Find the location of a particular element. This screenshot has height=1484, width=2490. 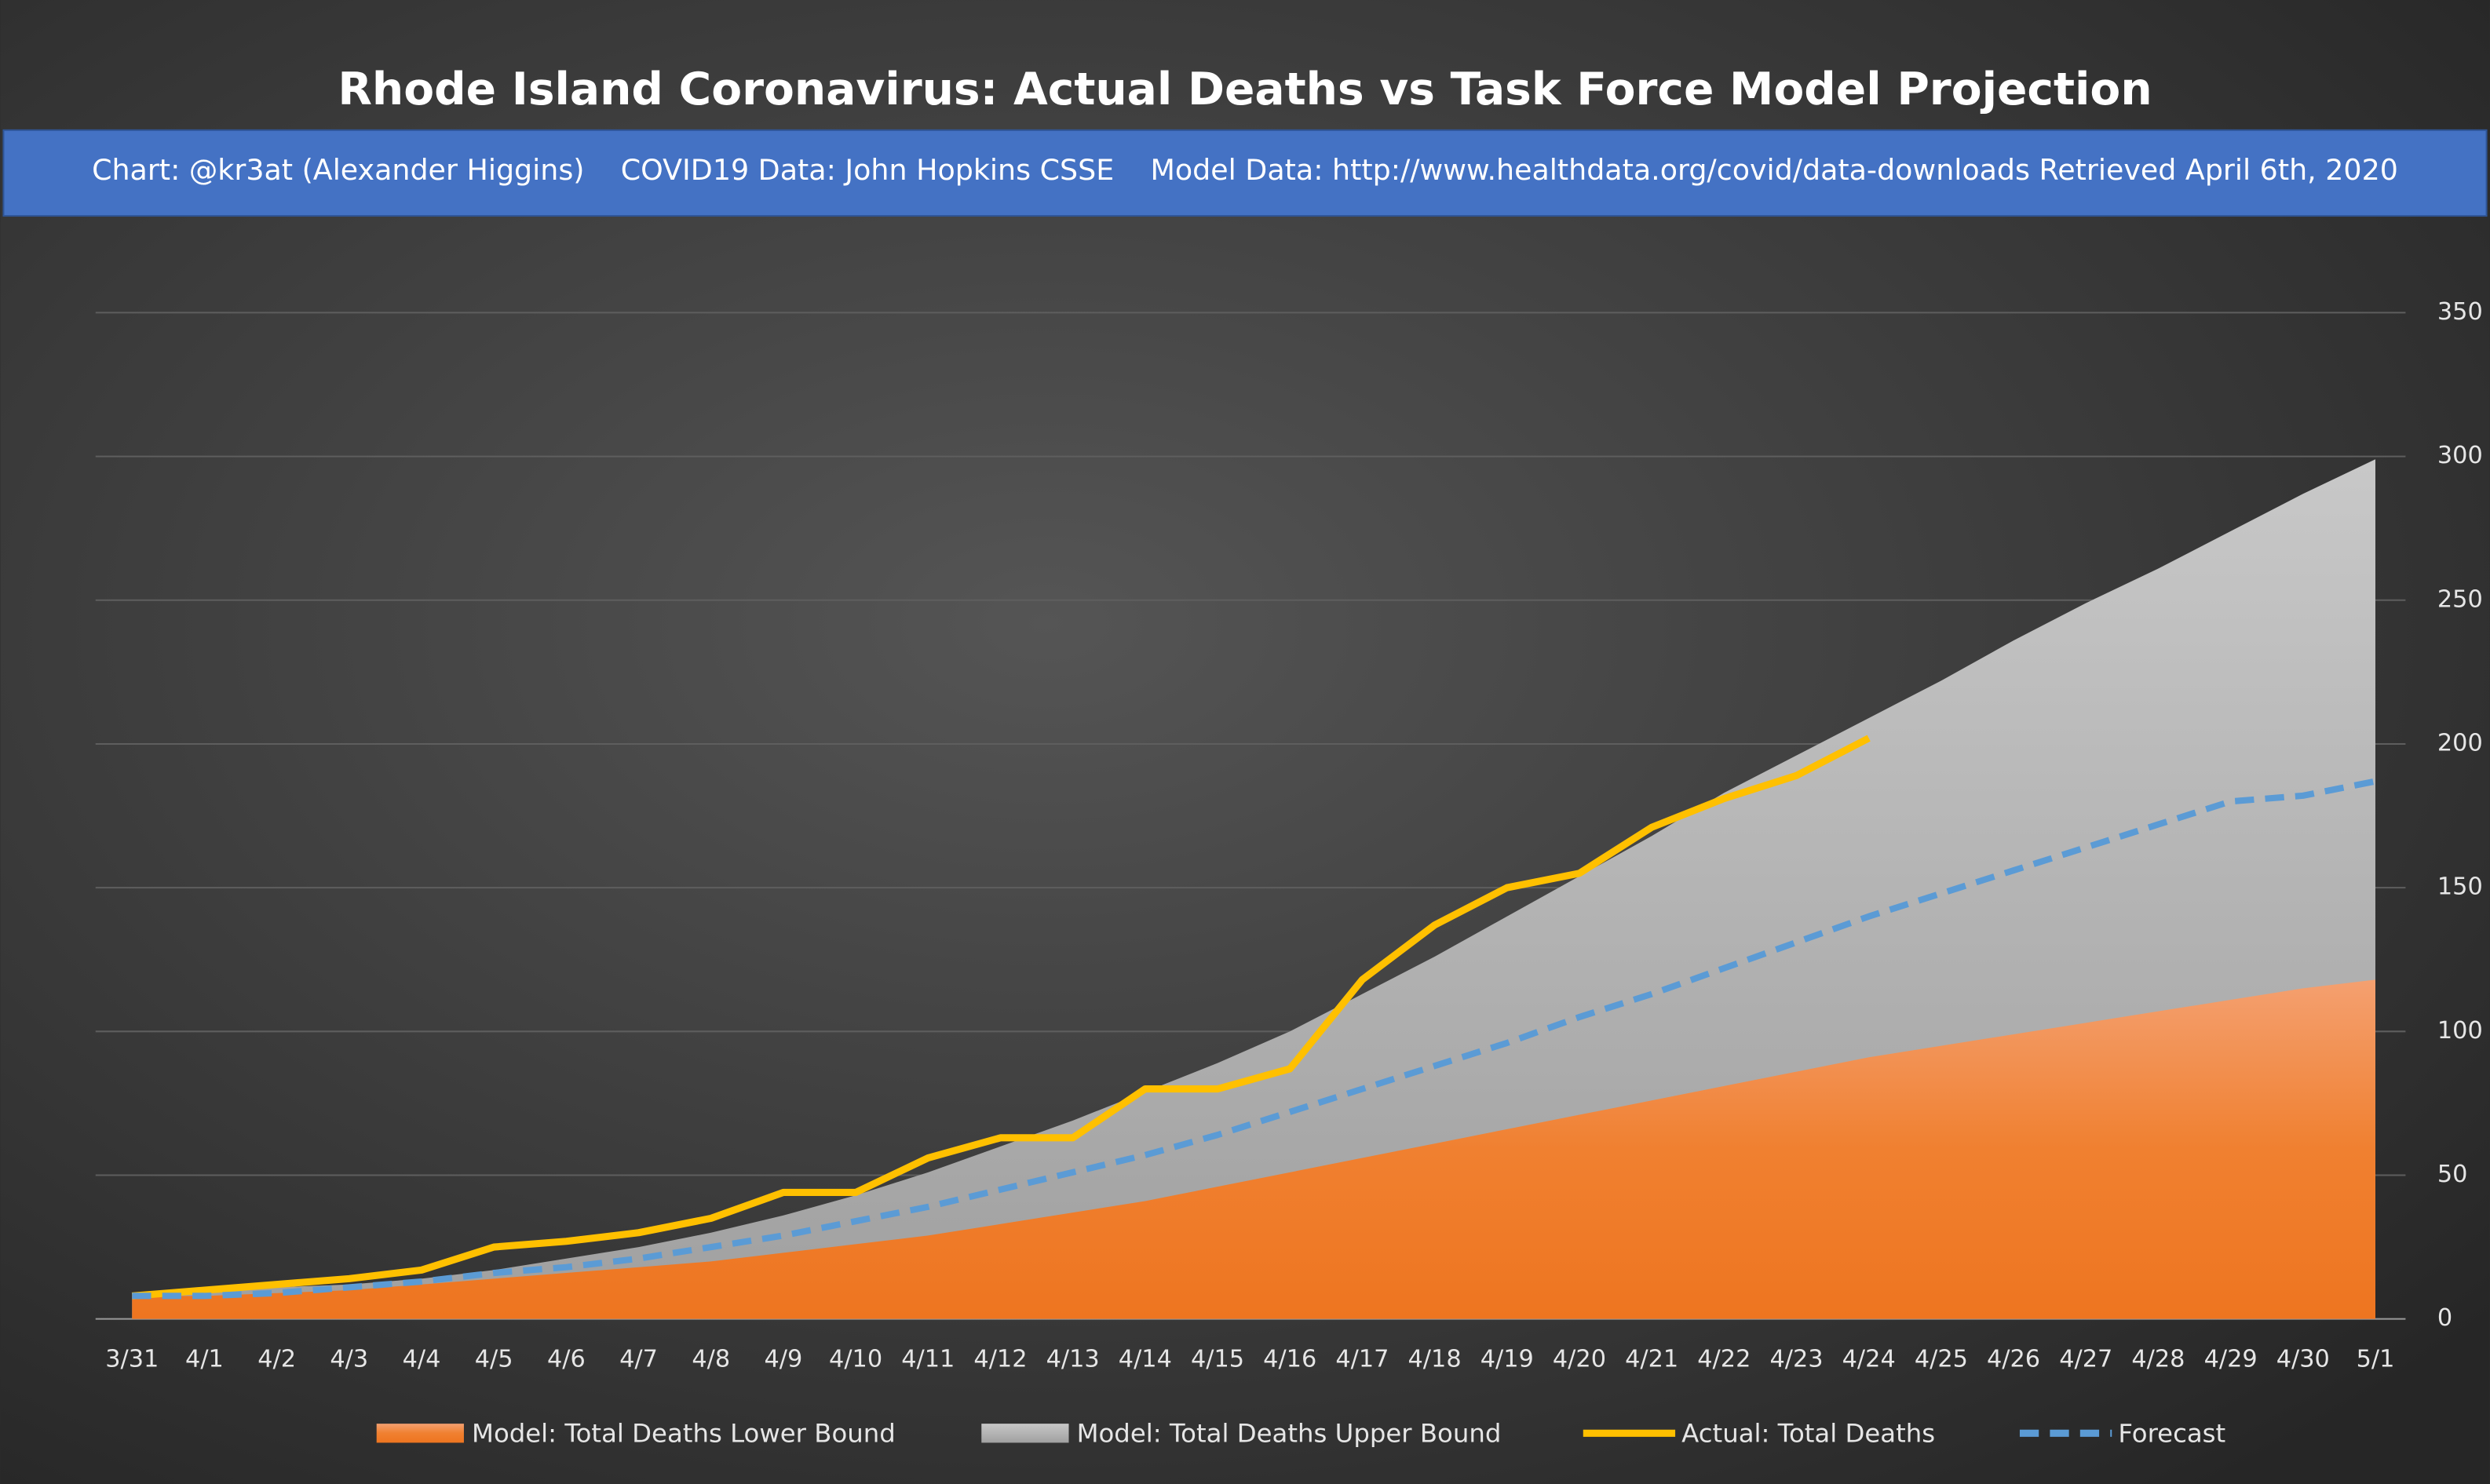

x-tick-label: 4/8 is located at coordinates (711, 1359).